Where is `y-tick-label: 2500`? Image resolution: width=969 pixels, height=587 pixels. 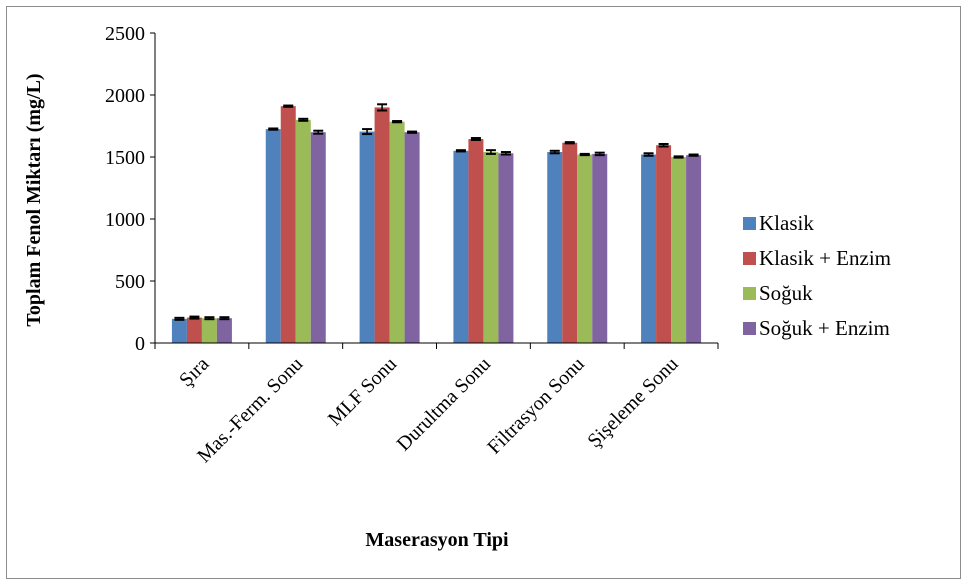
y-tick-label: 2500 is located at coordinates (125, 34).